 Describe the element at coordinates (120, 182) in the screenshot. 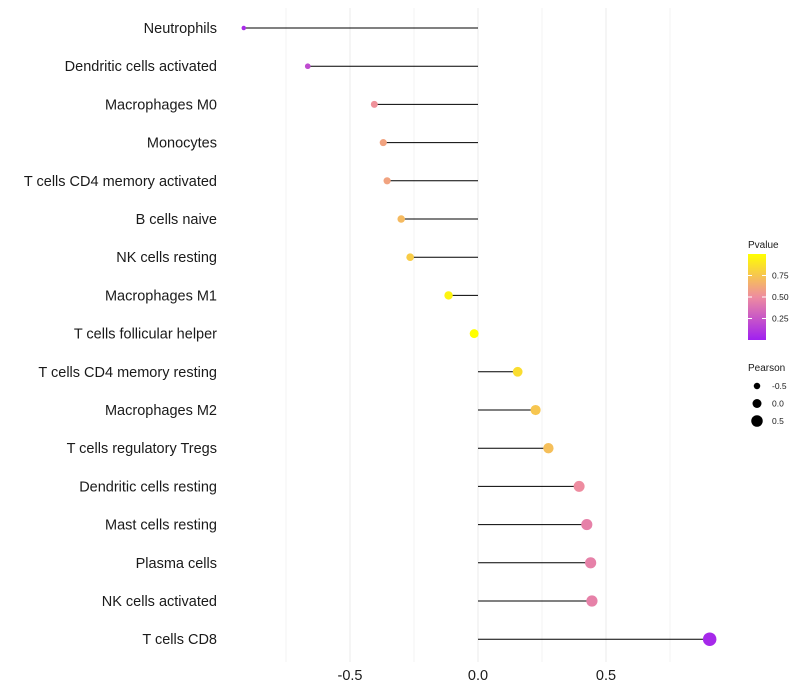

I see `category-label: T cells CD4 memory activated` at that location.